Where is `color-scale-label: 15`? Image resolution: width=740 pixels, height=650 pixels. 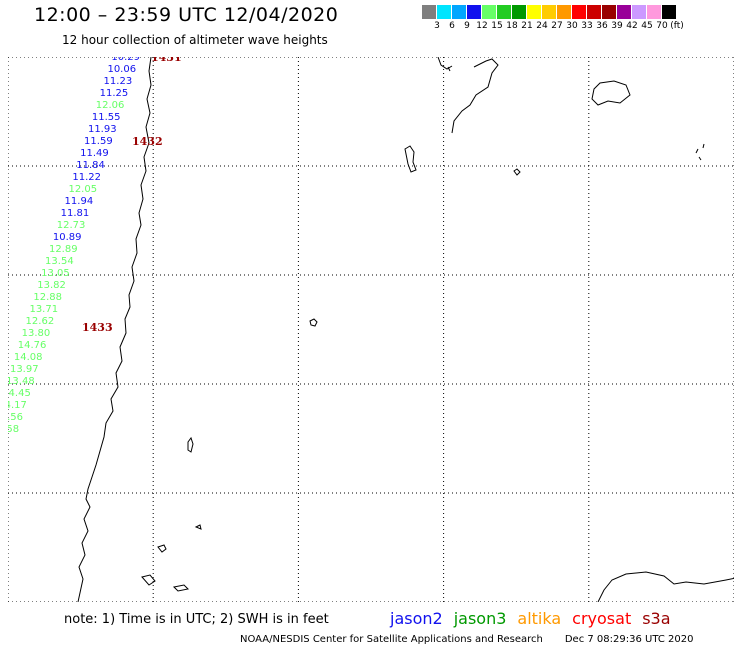
color-scale-label: 15 is located at coordinates (497, 26).